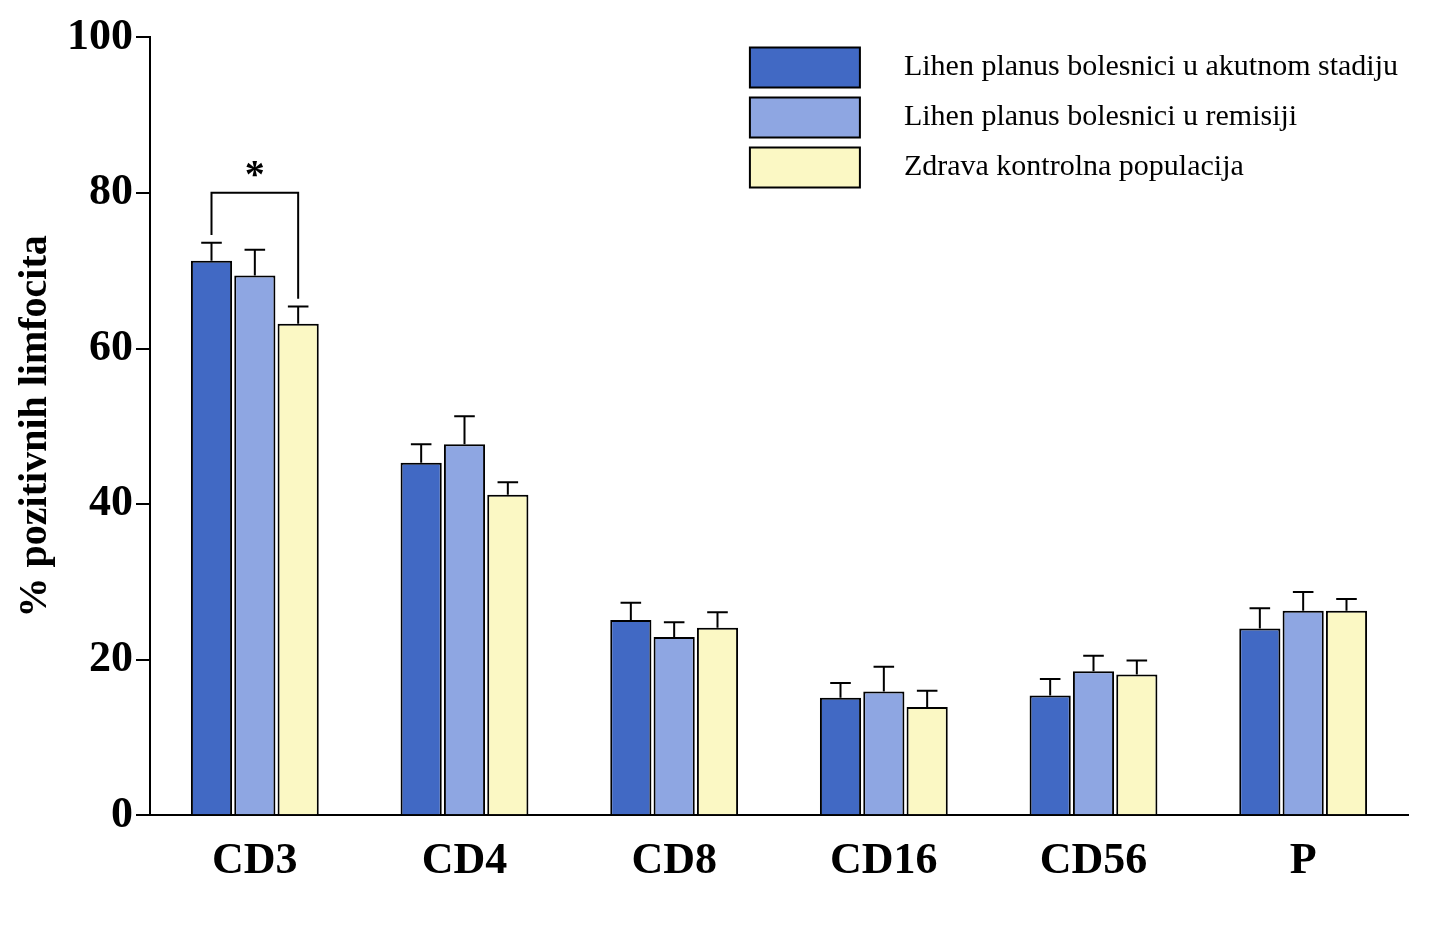 The image size is (1444, 931). Describe the element at coordinates (1073, 165) in the screenshot. I see `legend-label: Zdrava kontrolna populacija` at that location.